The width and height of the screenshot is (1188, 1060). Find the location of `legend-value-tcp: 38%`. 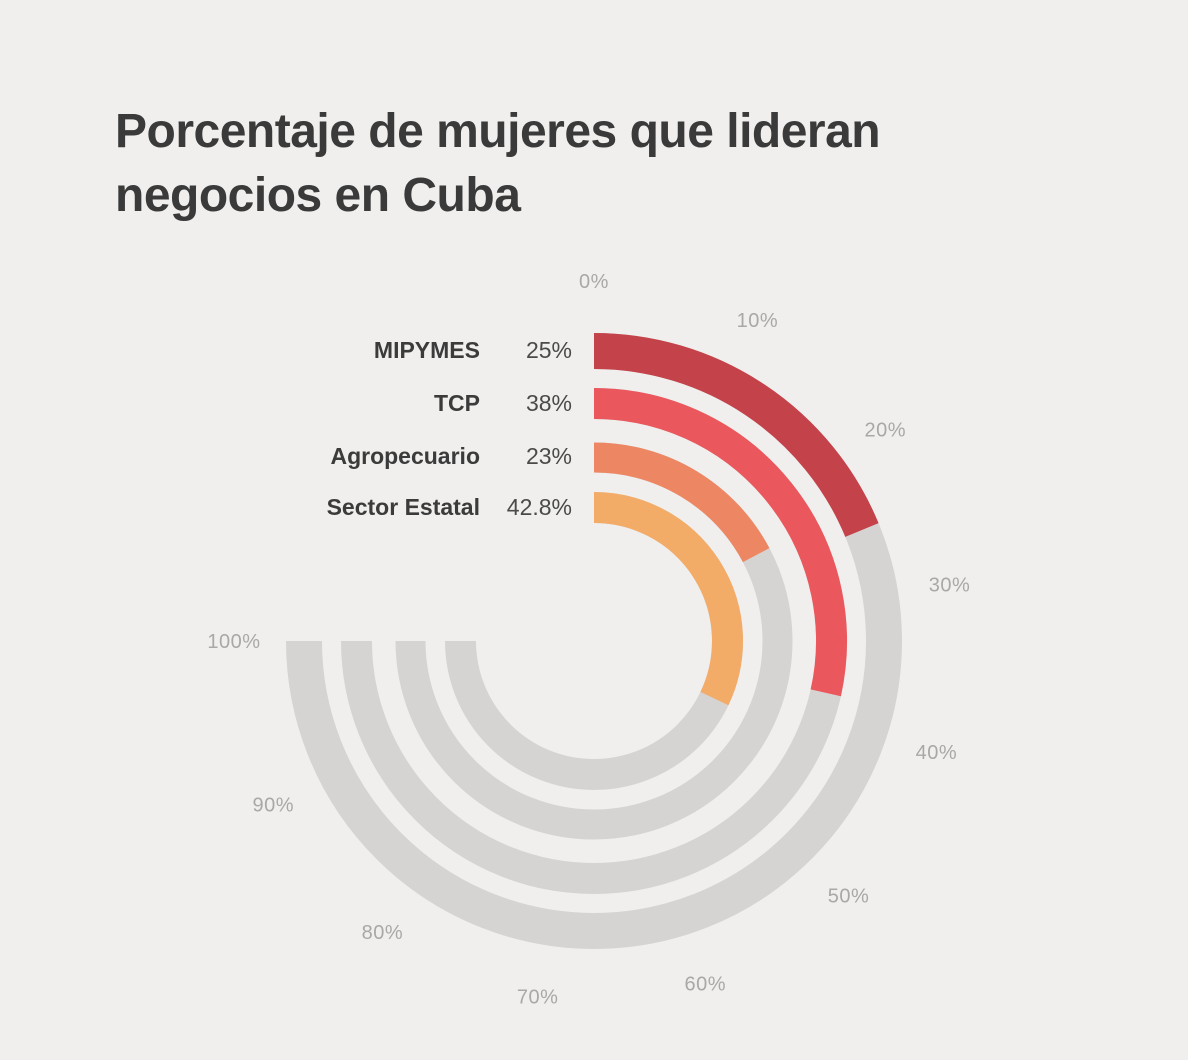

legend-value-tcp: 38% is located at coordinates (548, 403).